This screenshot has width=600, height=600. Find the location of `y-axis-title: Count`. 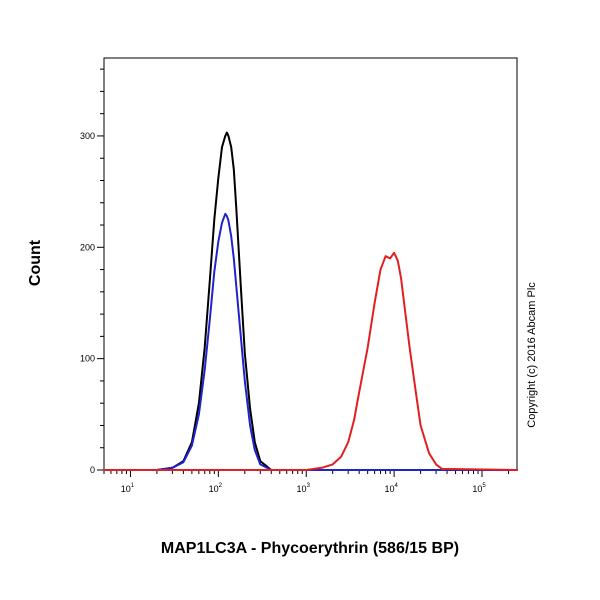

y-axis-title: Count is located at coordinates (35, 262).